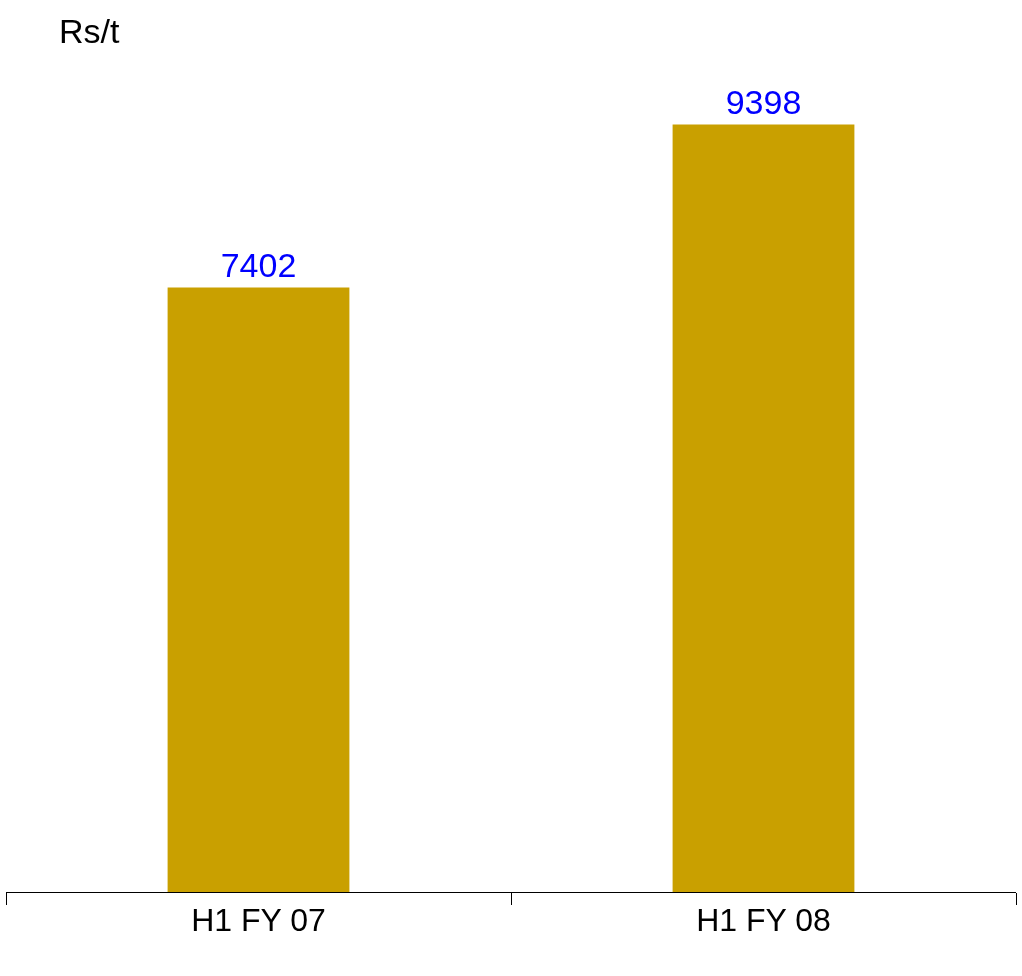 The image size is (1022, 976). Describe the element at coordinates (763, 920) in the screenshot. I see `x-tick-label: H1 FY 08` at that location.